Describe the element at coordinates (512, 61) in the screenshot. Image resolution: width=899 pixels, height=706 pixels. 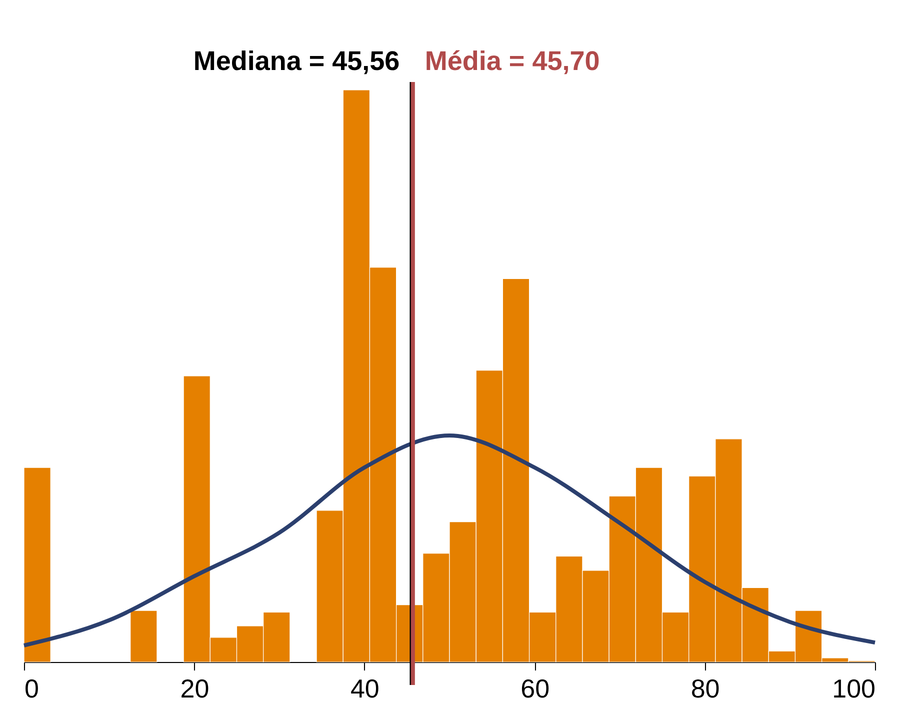
I see `ref-line-label: Média = 45,70` at that location.